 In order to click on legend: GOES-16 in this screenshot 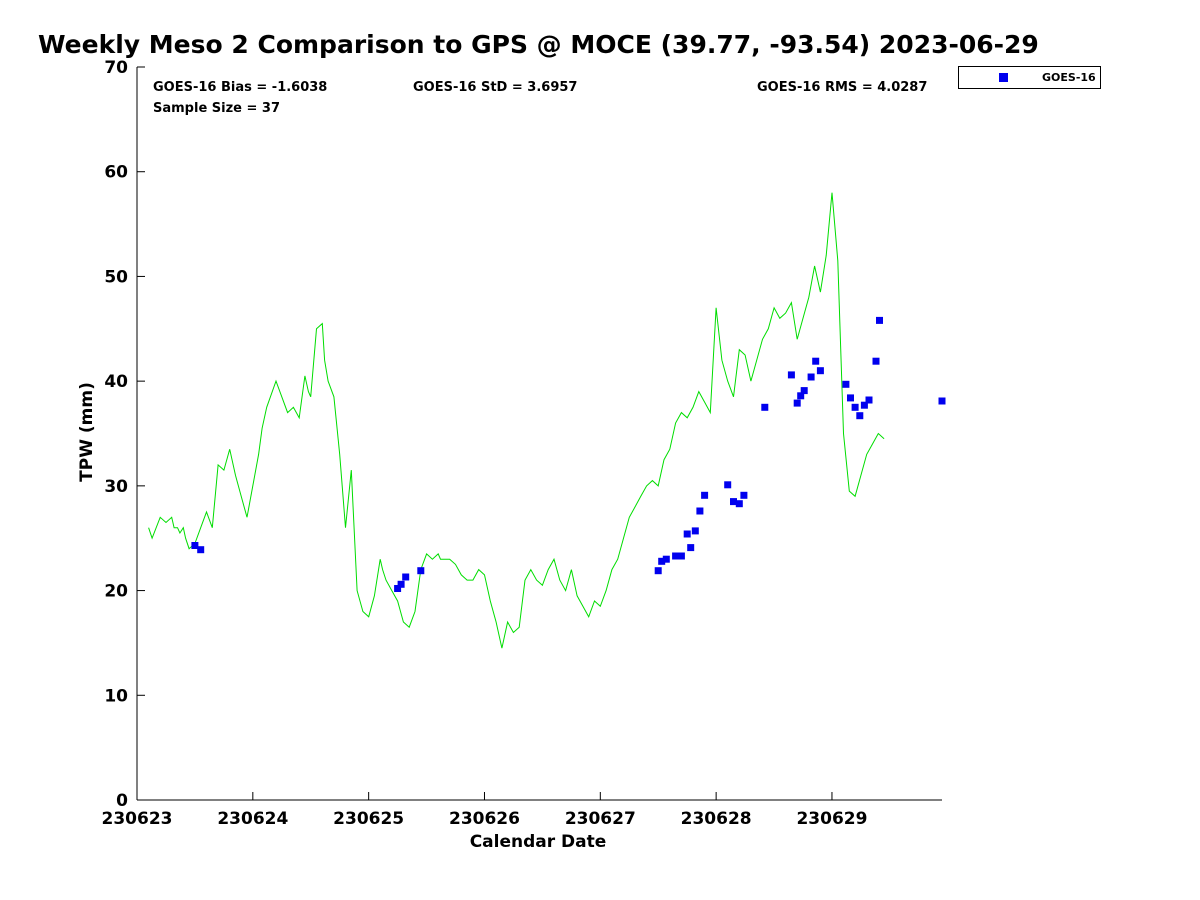, I will do `click(1029, 77)`.